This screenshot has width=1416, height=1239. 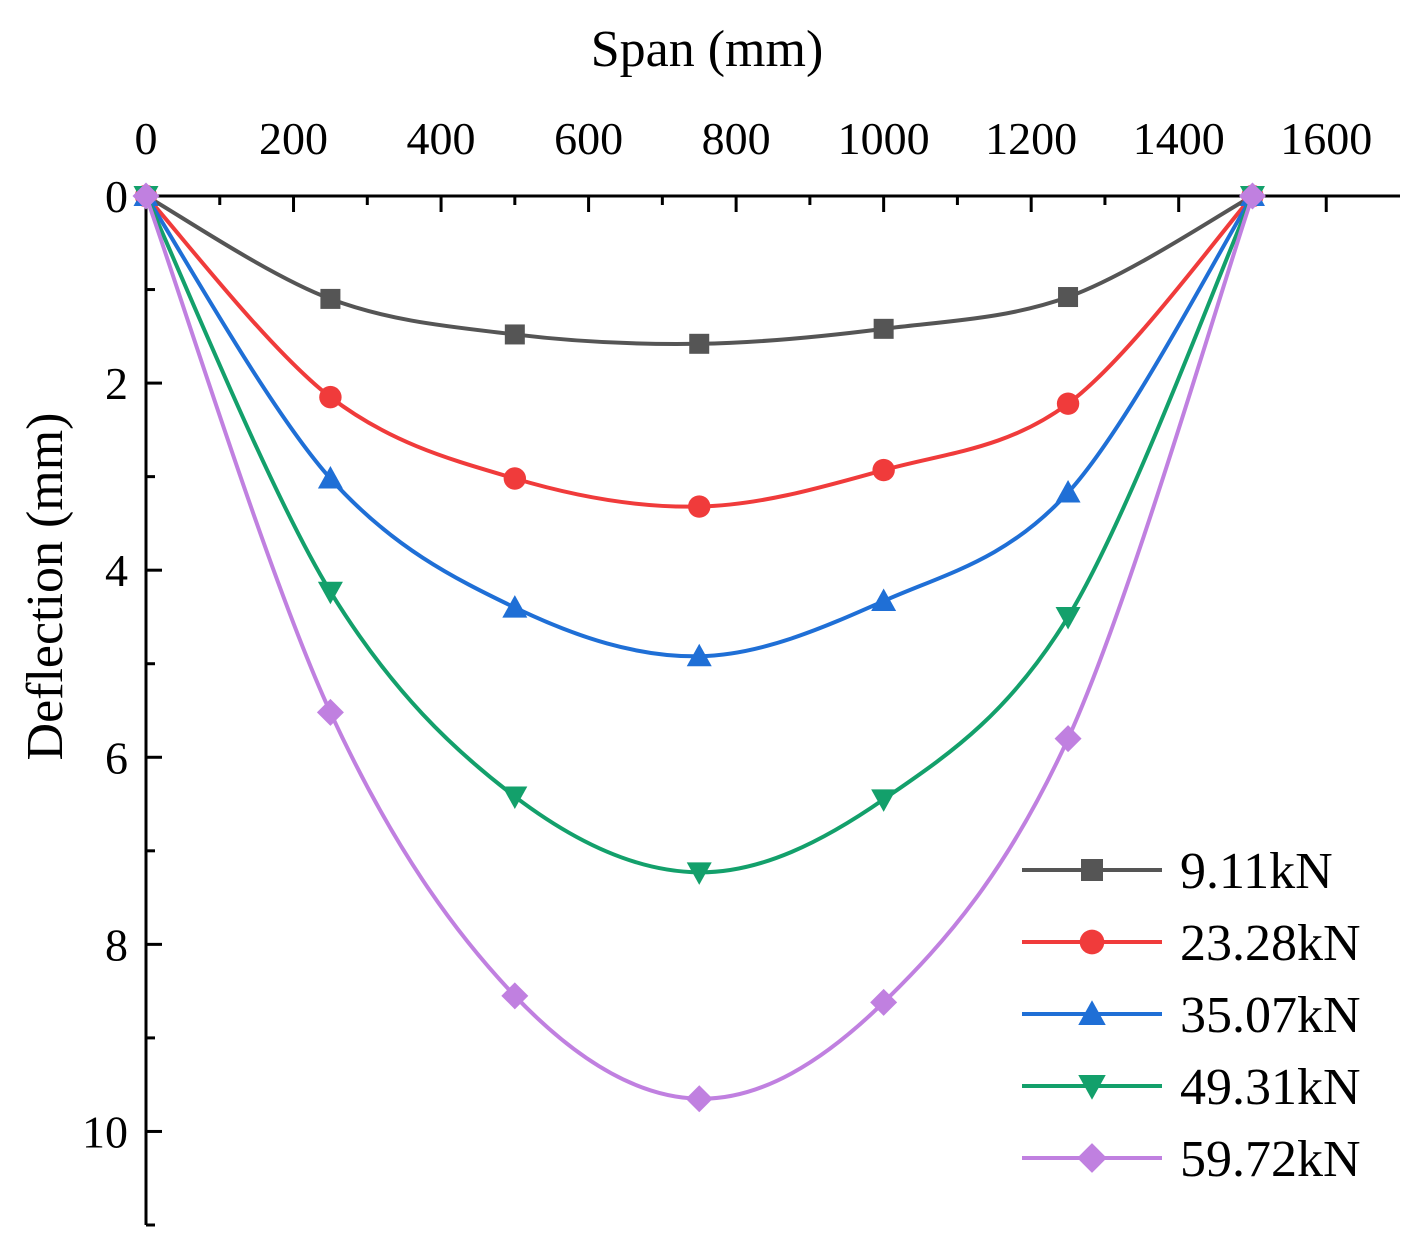 I want to click on legend-item: 23.28kN, so click(x=1191, y=943).